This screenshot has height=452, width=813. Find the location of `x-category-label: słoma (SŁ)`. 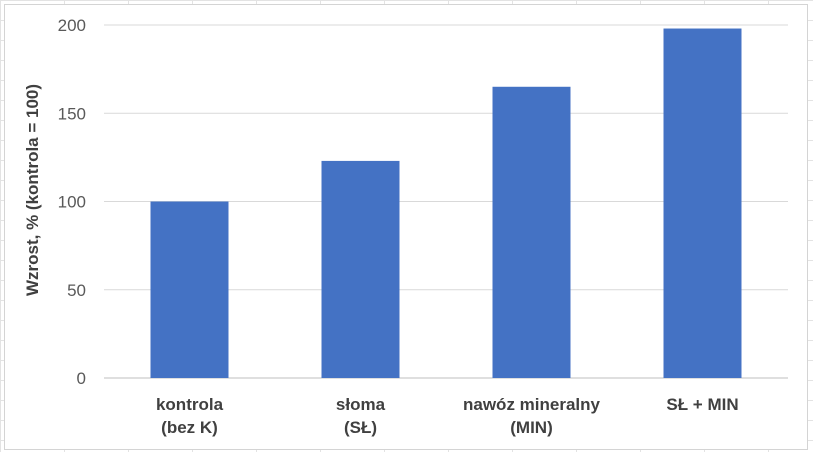

x-category-label: słoma (SŁ) is located at coordinates (361, 416).